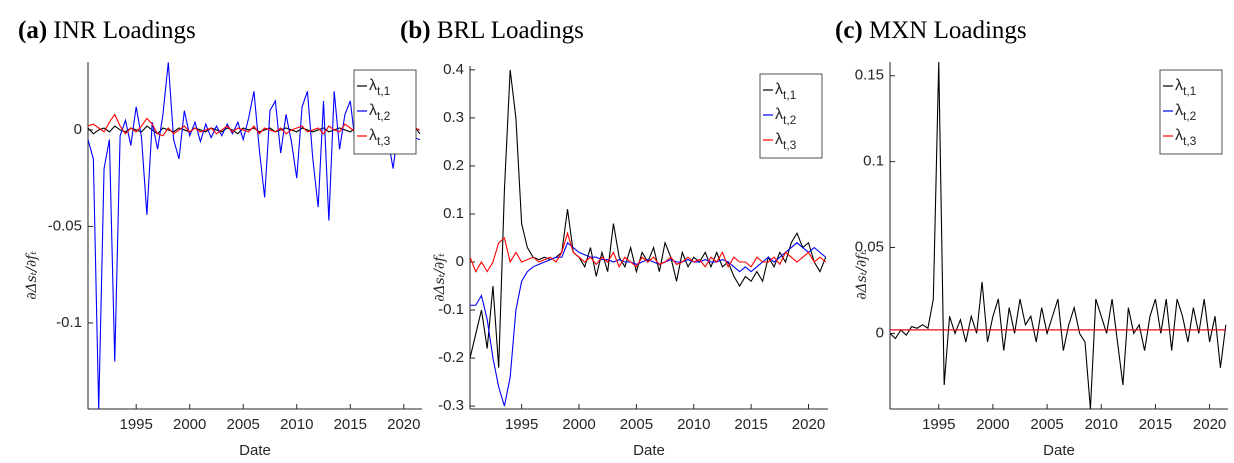 The image size is (1234, 463). I want to click on panel-title: (c) MXN Loadings, so click(931, 30).